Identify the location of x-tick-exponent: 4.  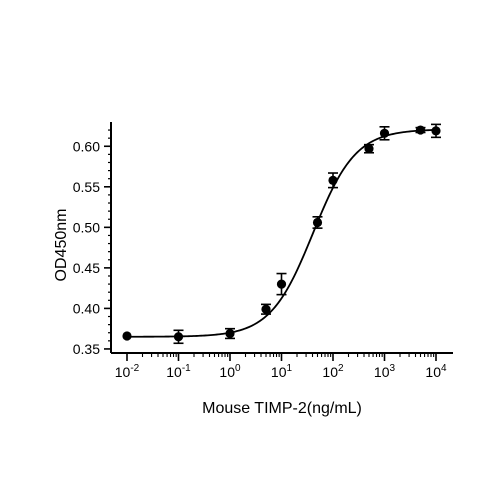
(444, 368).